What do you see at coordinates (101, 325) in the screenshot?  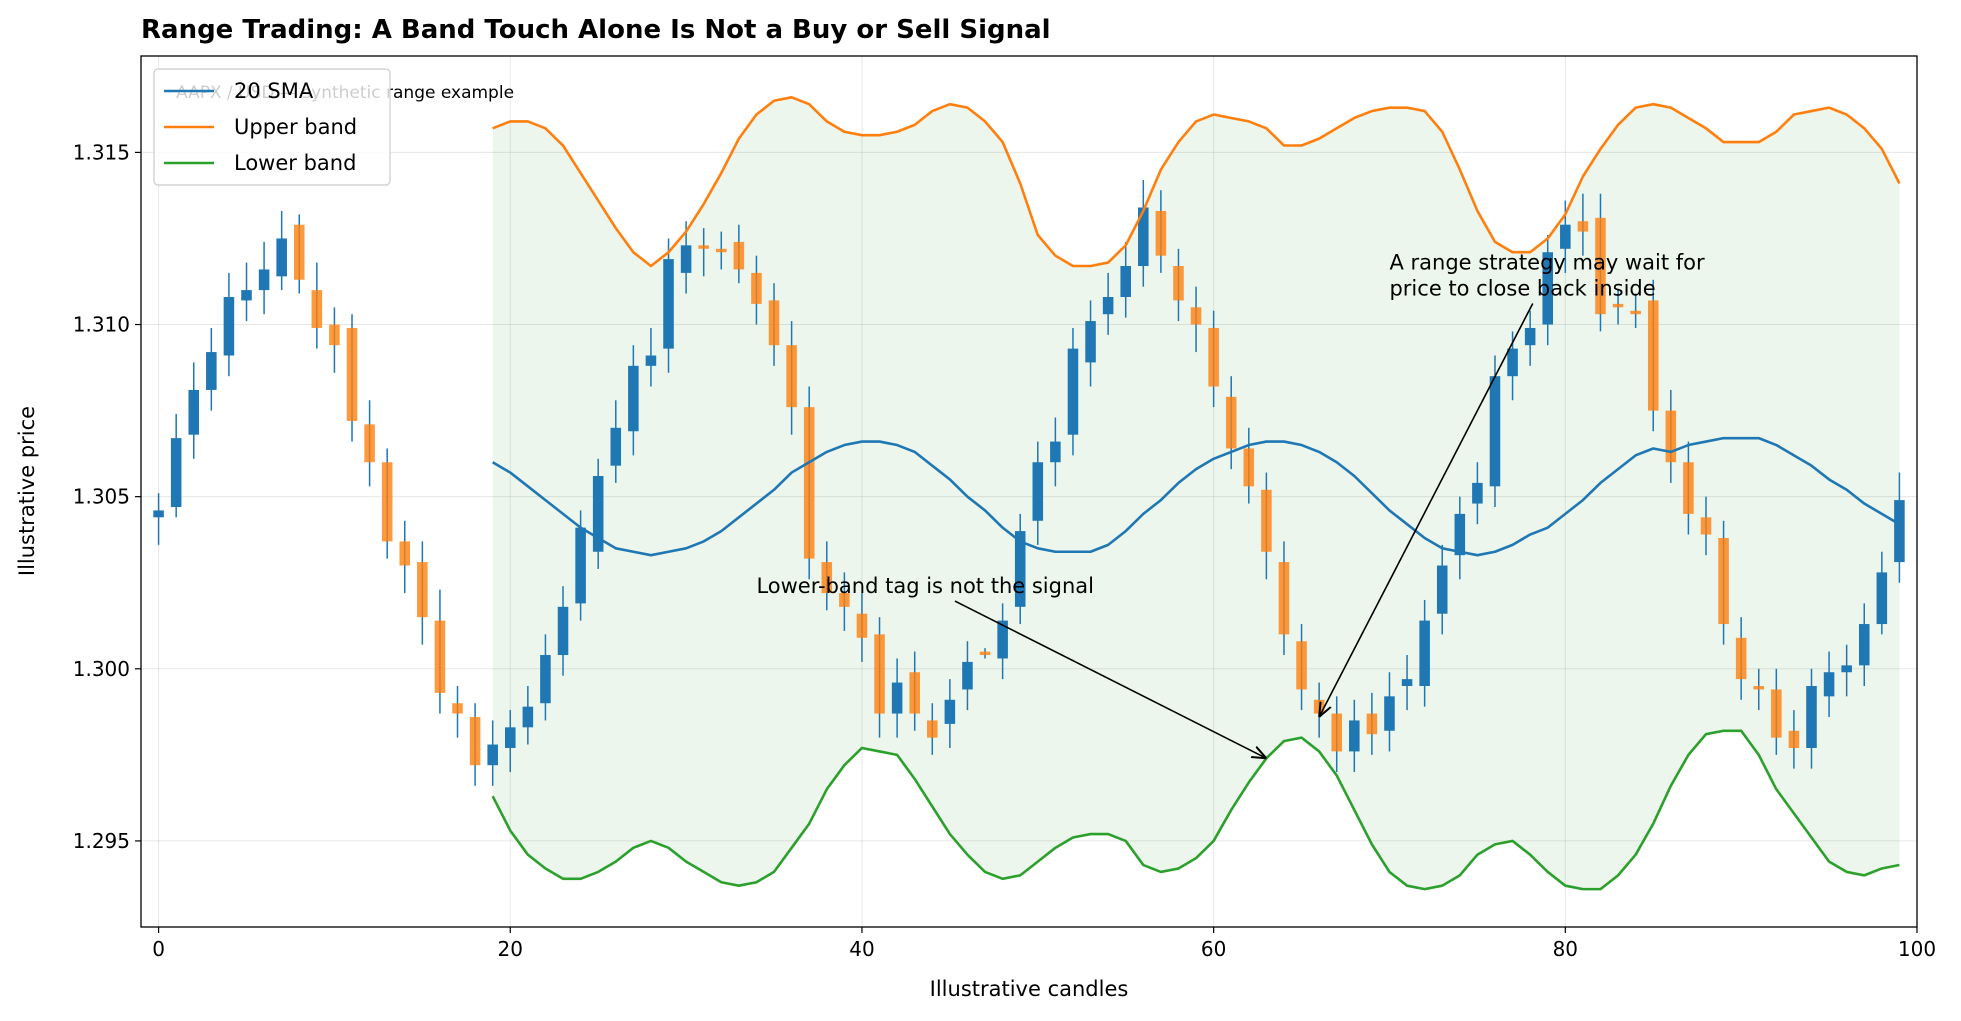 I see `y-tick-label: 1.310` at bounding box center [101, 325].